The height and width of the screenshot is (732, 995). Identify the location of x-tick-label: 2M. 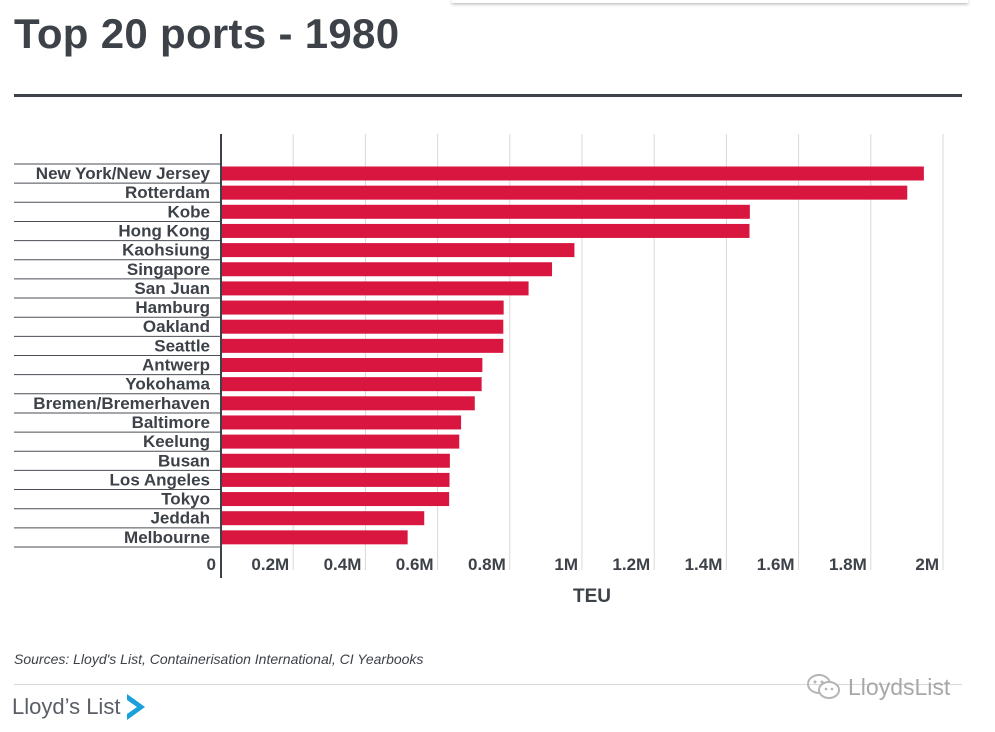
(927, 564).